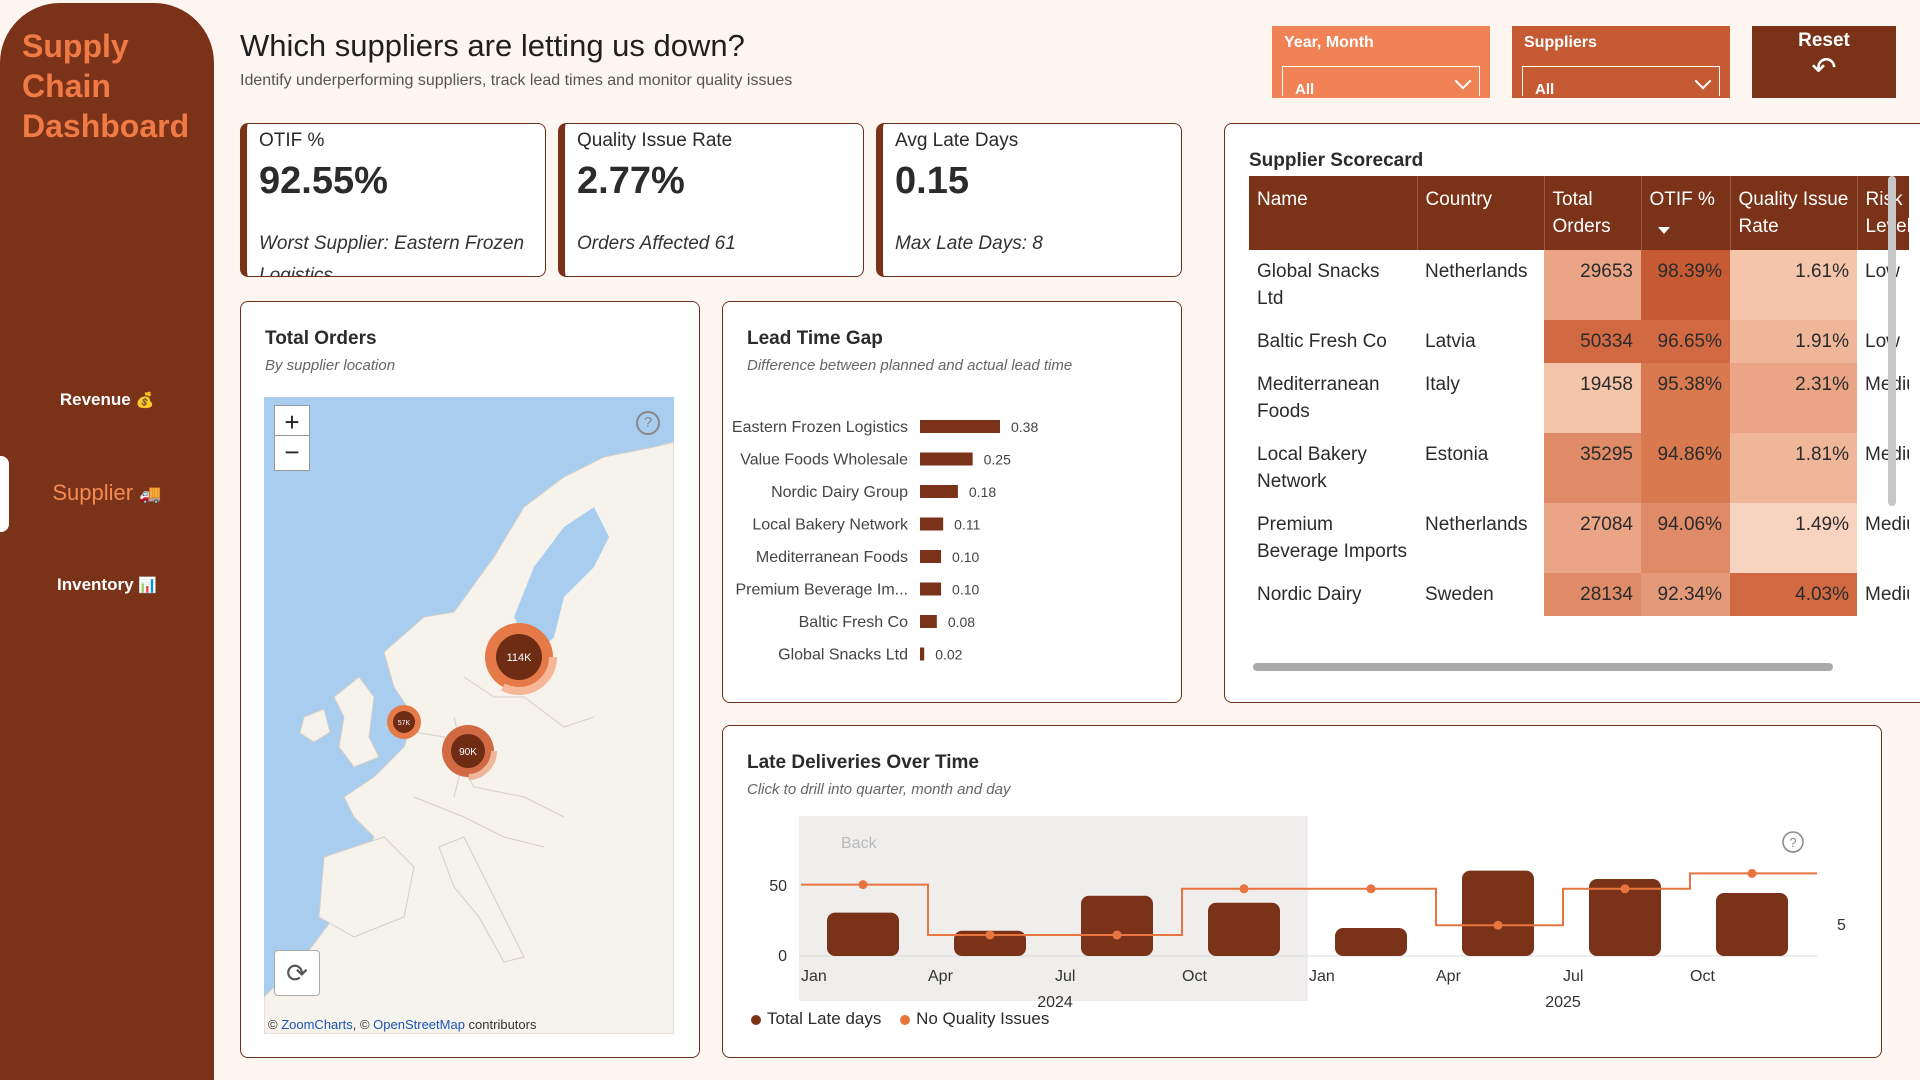 Image resolution: width=1920 pixels, height=1080 pixels. What do you see at coordinates (1476, 271) in the screenshot?
I see `cell-country: Netherlands` at bounding box center [1476, 271].